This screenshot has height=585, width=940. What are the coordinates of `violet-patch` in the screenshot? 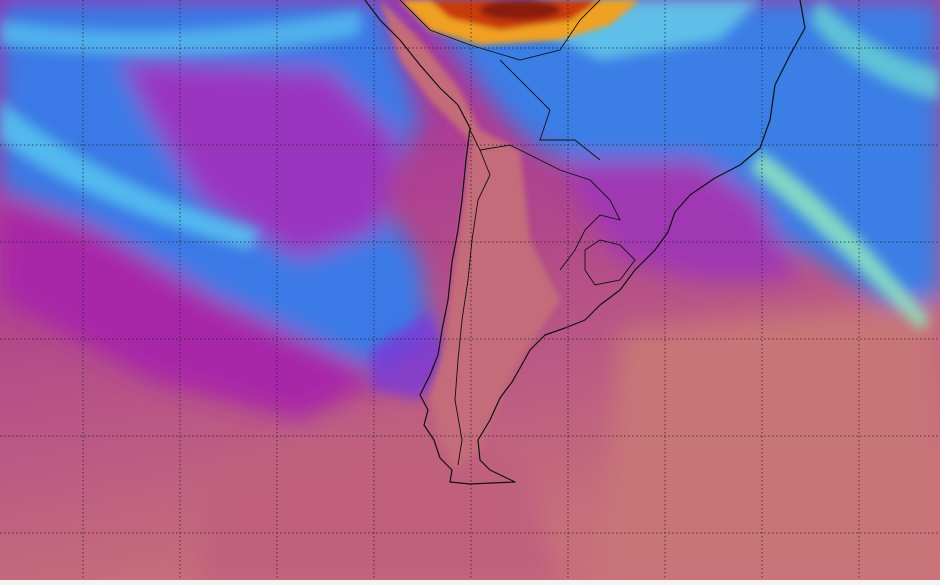 It's located at (410, 355).